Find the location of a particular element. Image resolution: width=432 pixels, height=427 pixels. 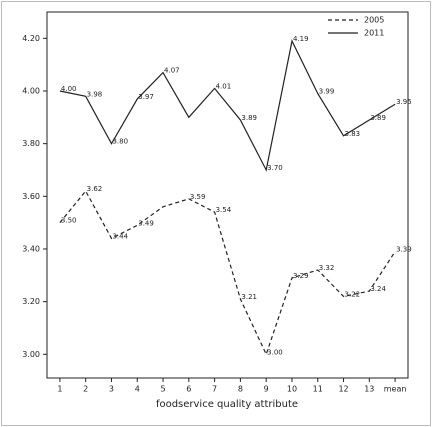

x-tick-label: 12 is located at coordinates (343, 389).